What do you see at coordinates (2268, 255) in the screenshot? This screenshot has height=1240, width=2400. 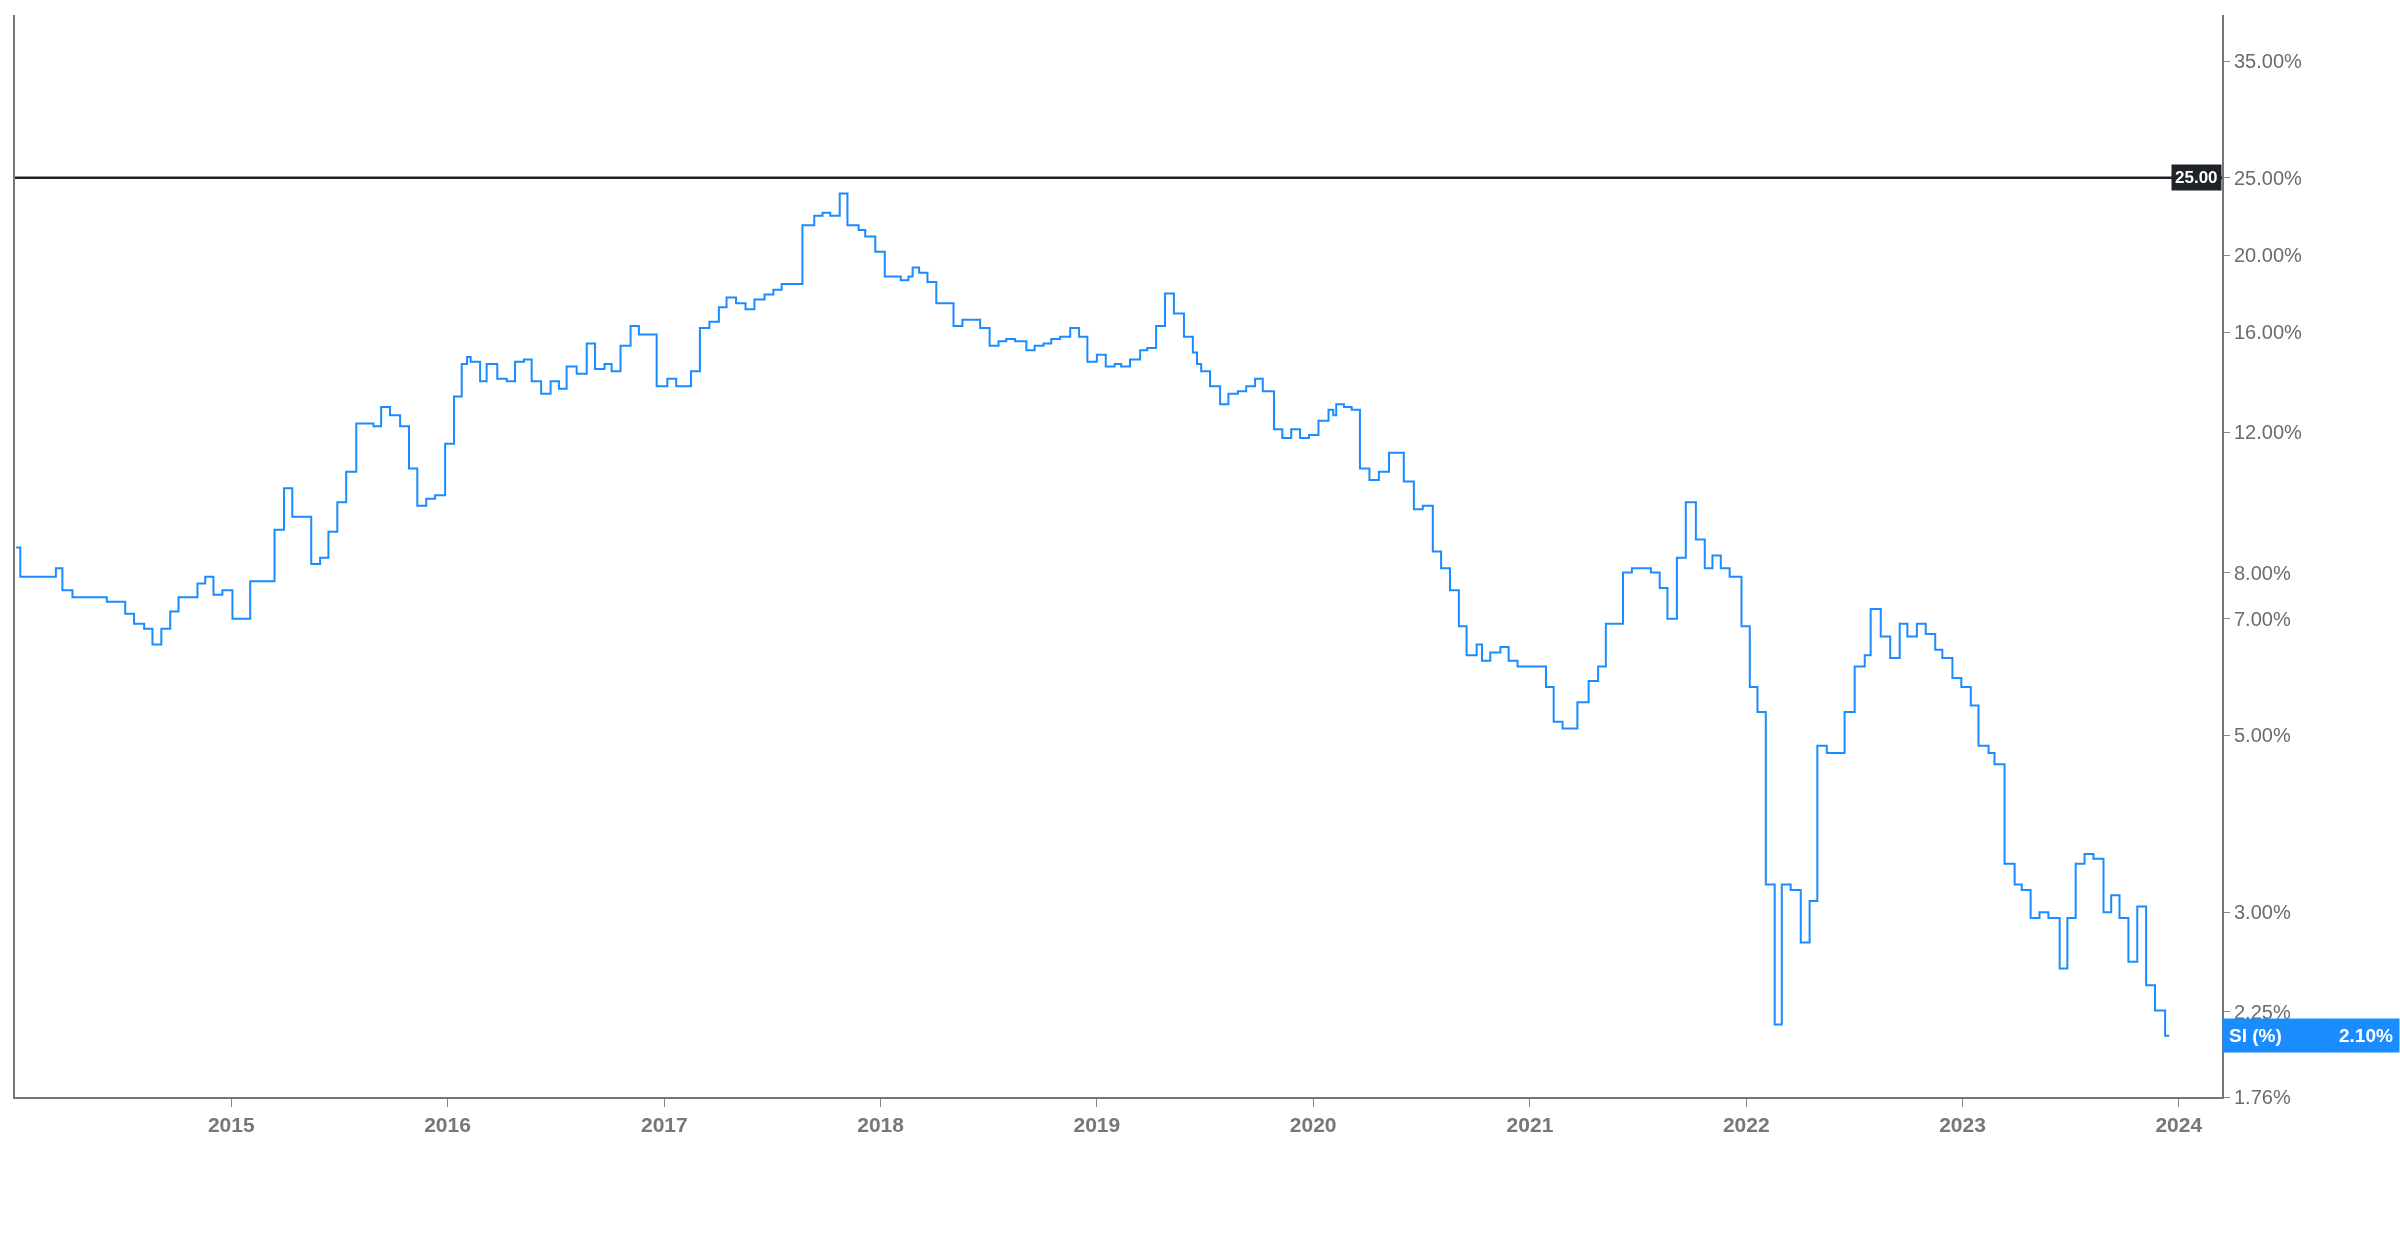 I see `y-tick-label: 20.00%` at bounding box center [2268, 255].